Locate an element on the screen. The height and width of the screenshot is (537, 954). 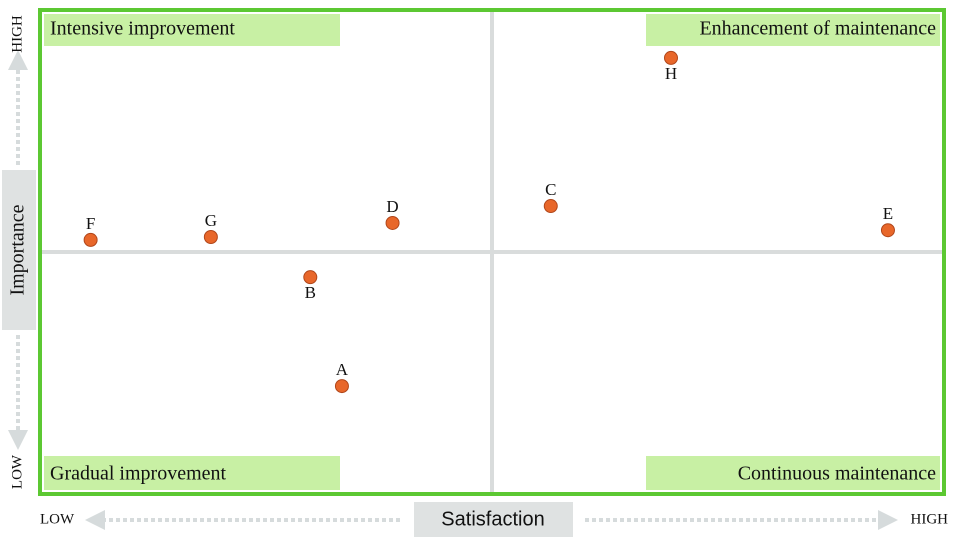
point-label: B is located at coordinates (310, 292).